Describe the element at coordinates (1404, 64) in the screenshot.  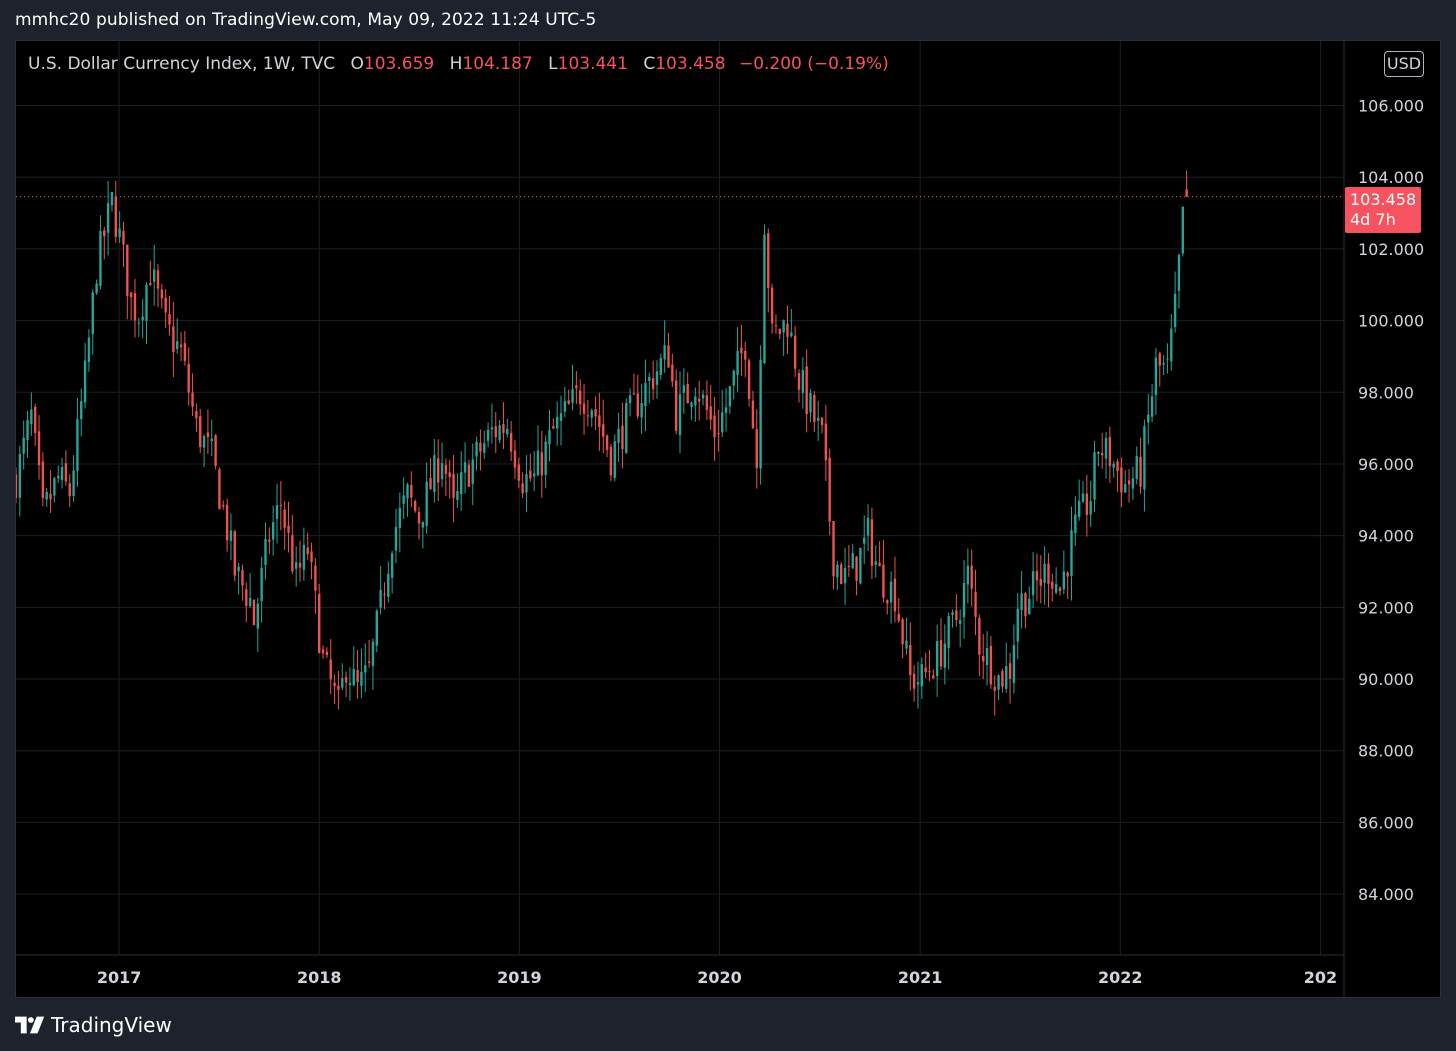
I see `currency-button: USD` at that location.